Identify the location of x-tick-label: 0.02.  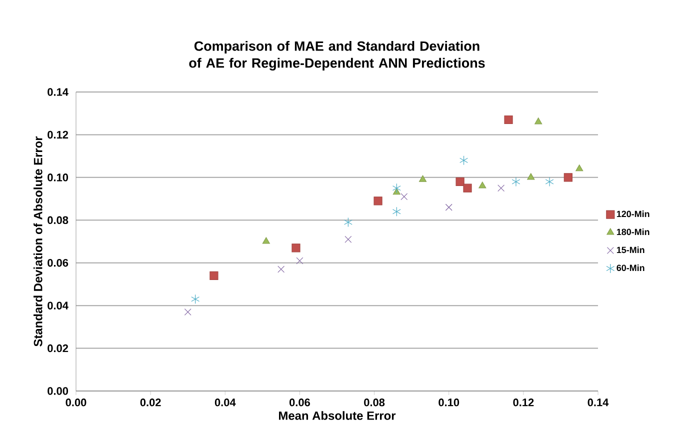
(150, 402).